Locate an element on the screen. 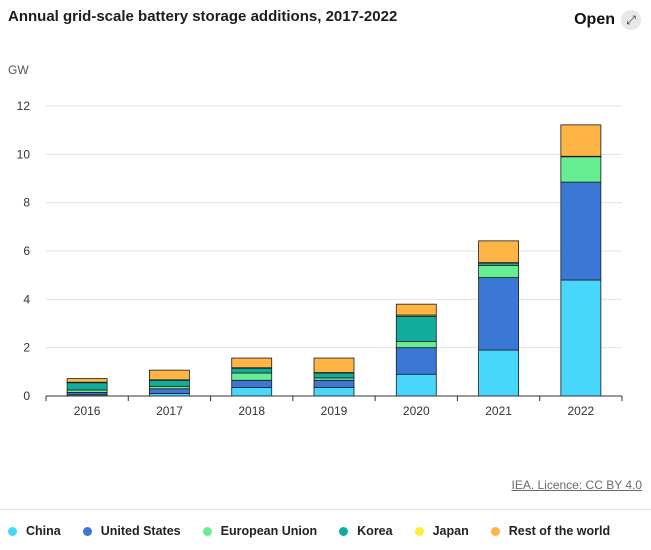  open-button: Open ⤢ is located at coordinates (607, 20).